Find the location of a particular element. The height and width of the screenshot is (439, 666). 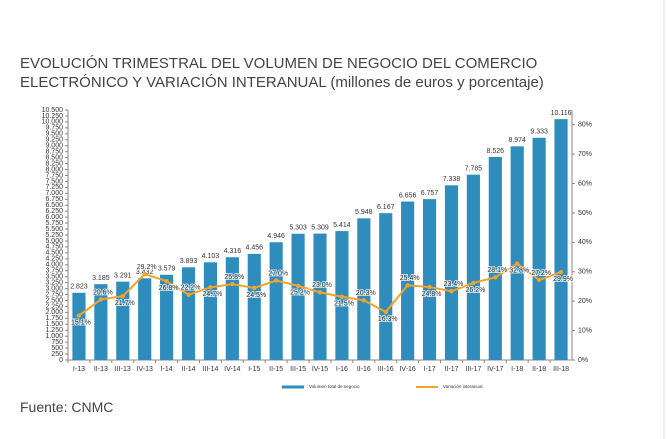

y-tick-label: 1.750 is located at coordinates (54, 318).